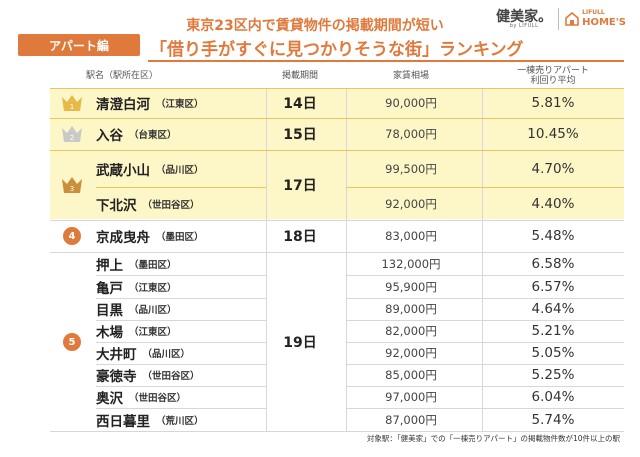 This screenshot has width=640, height=457. Describe the element at coordinates (300, 343) in the screenshot. I see `period-rank-5: 19日` at that location.